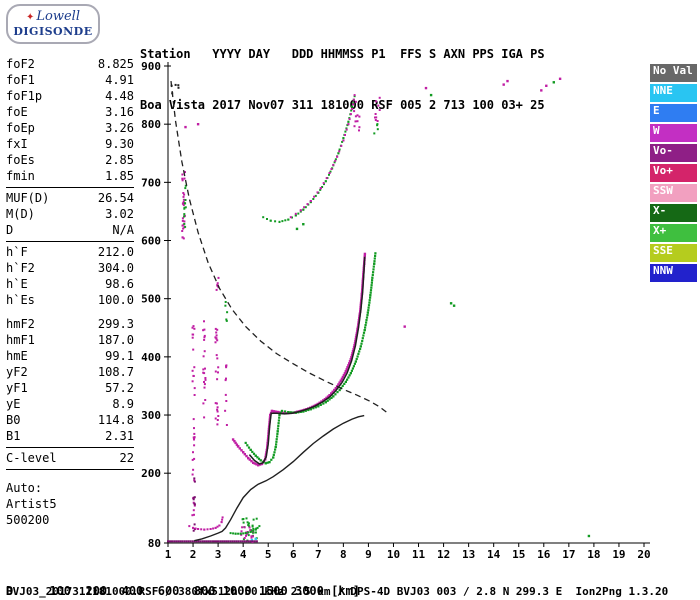 The image size is (700, 600). What do you see at coordinates (673, 133) in the screenshot?
I see `legend-item: W` at bounding box center [673, 133].